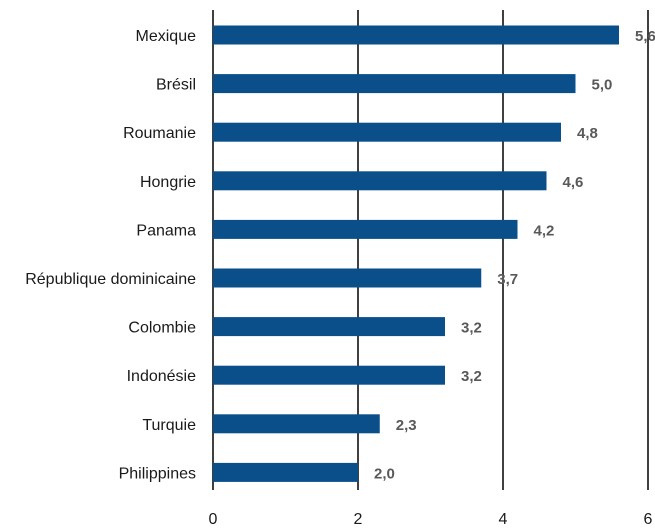 The height and width of the screenshot is (529, 655). I want to click on category-label: Roumanie, so click(159, 133).